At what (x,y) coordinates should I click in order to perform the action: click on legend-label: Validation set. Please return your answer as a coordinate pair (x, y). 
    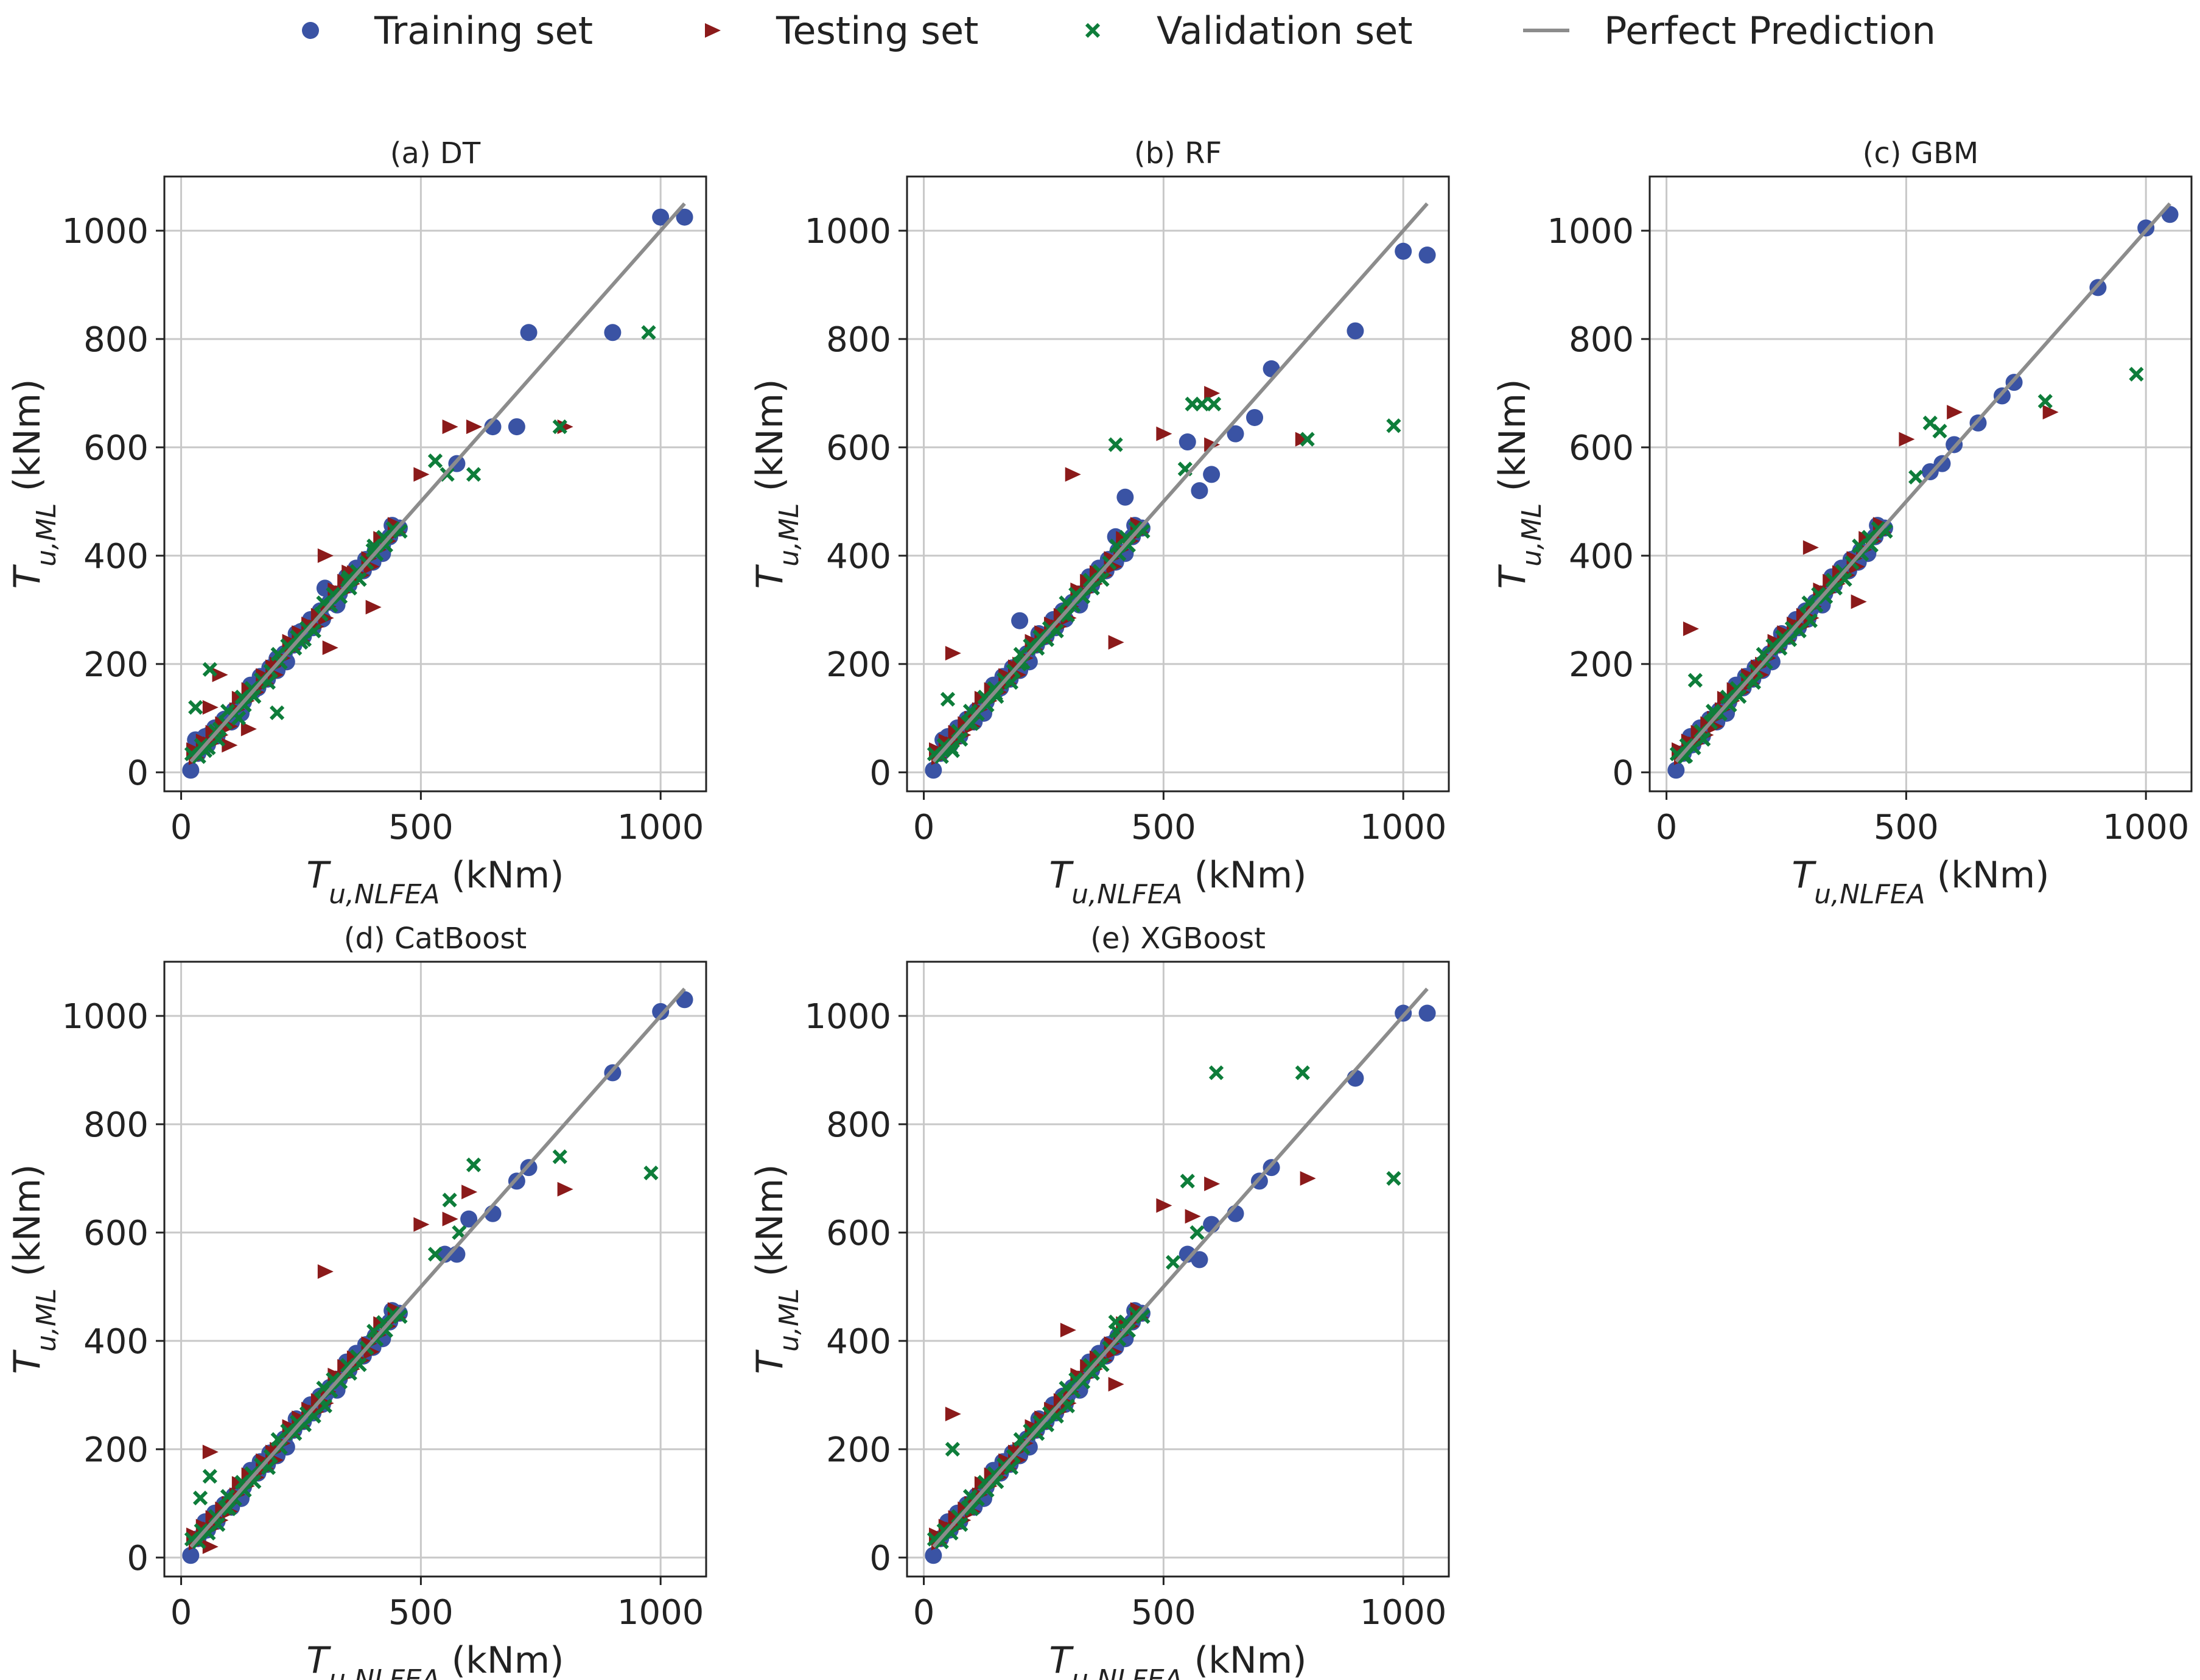
    Looking at the image, I should click on (1285, 31).